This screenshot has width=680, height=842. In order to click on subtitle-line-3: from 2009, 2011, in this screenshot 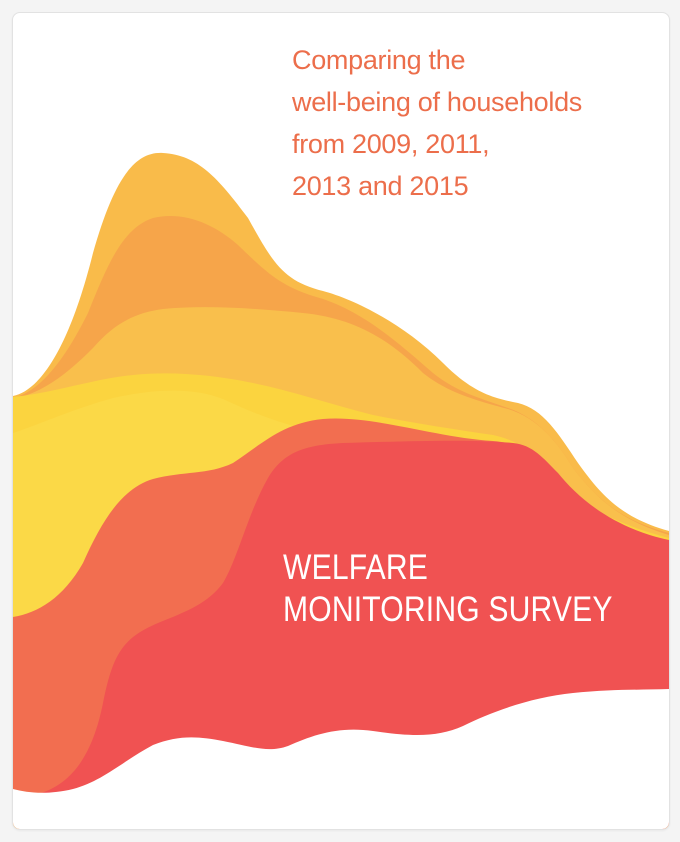, I will do `click(391, 144)`.